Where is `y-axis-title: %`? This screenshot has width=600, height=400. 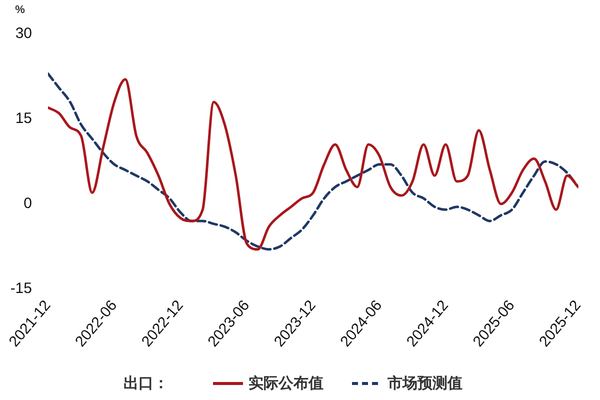 y-axis-title: % is located at coordinates (20, 10).